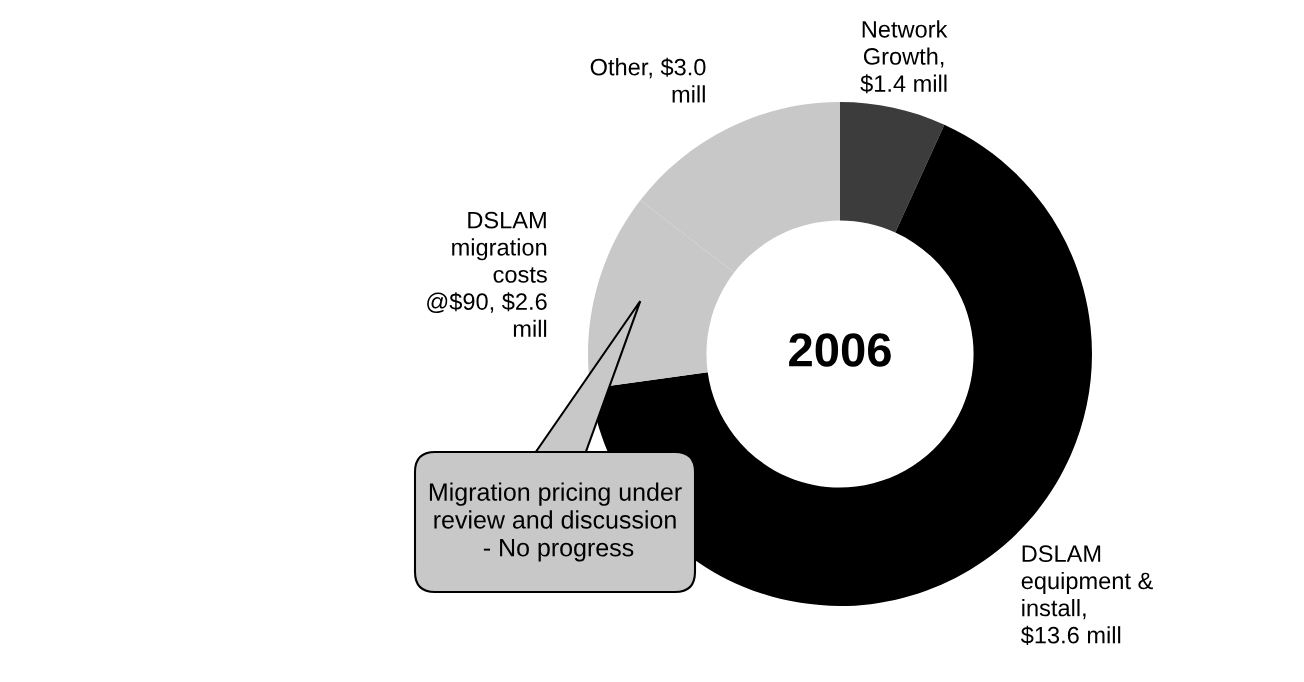 The height and width of the screenshot is (682, 1304). Describe the element at coordinates (892, 167) in the screenshot. I see `donut-slice` at that location.